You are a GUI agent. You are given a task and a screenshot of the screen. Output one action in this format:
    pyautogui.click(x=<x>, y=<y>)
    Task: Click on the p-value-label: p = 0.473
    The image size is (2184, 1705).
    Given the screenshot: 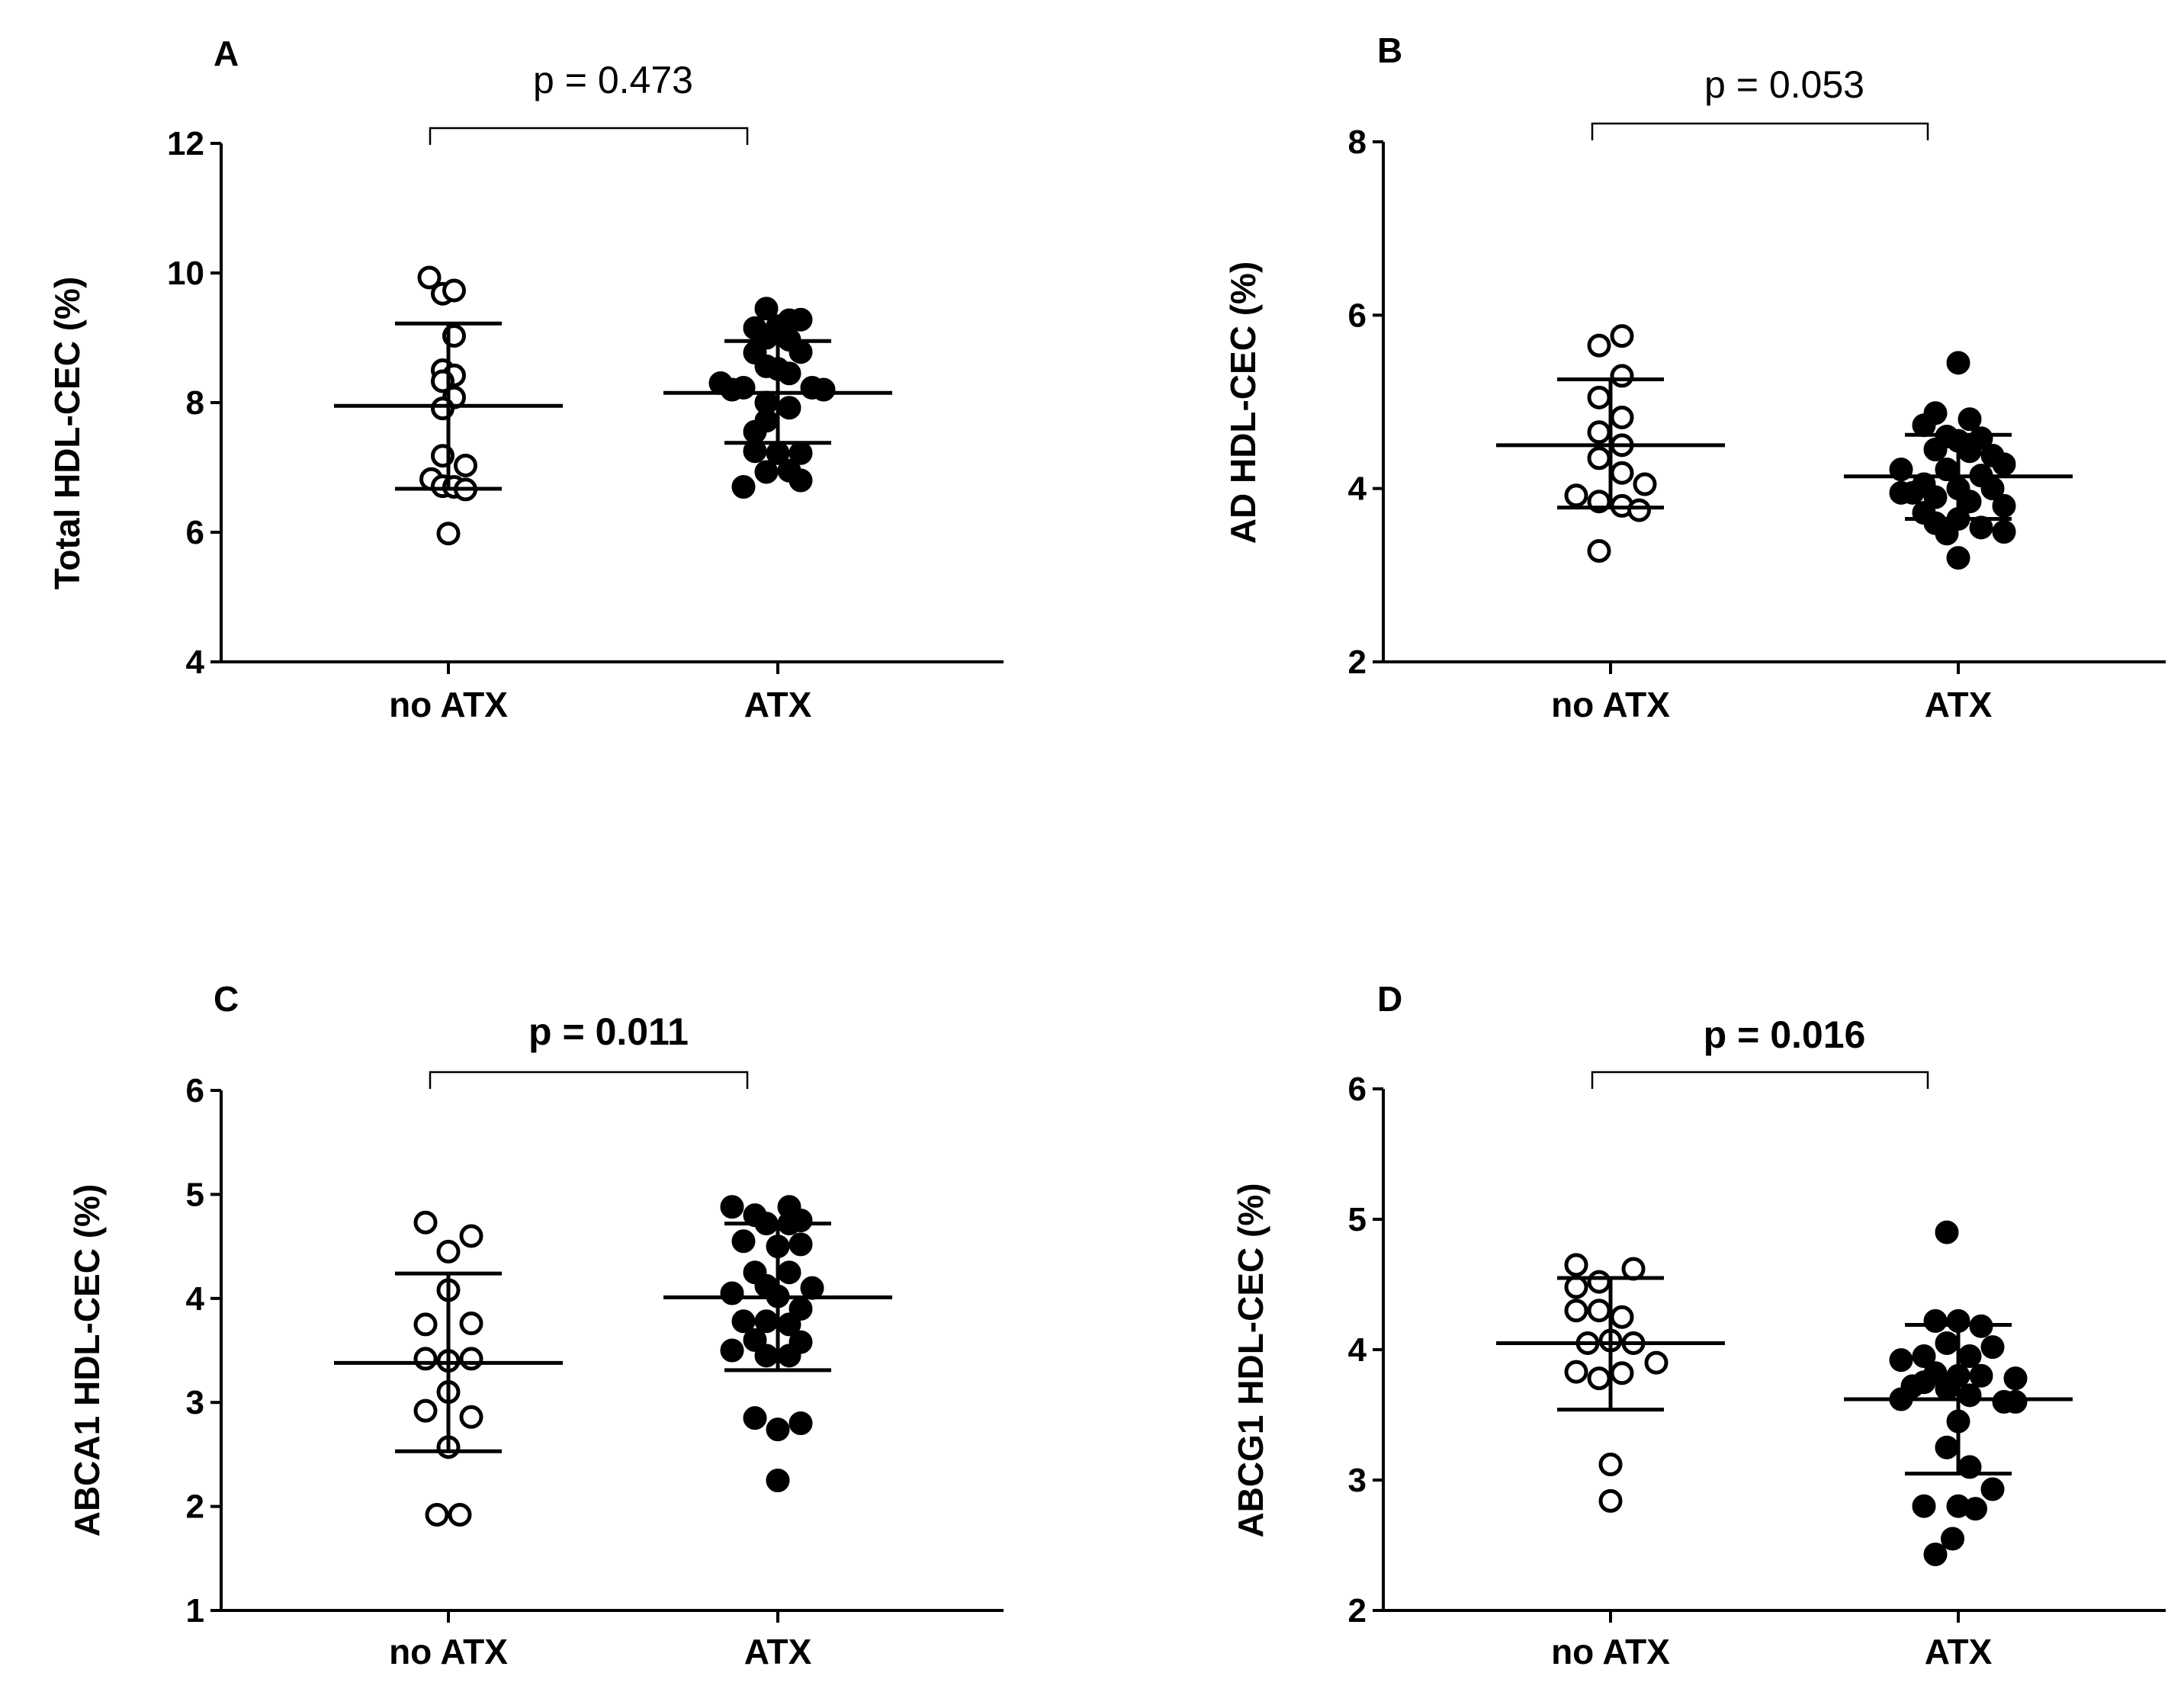 What is the action you would take?
    pyautogui.click(x=613, y=80)
    